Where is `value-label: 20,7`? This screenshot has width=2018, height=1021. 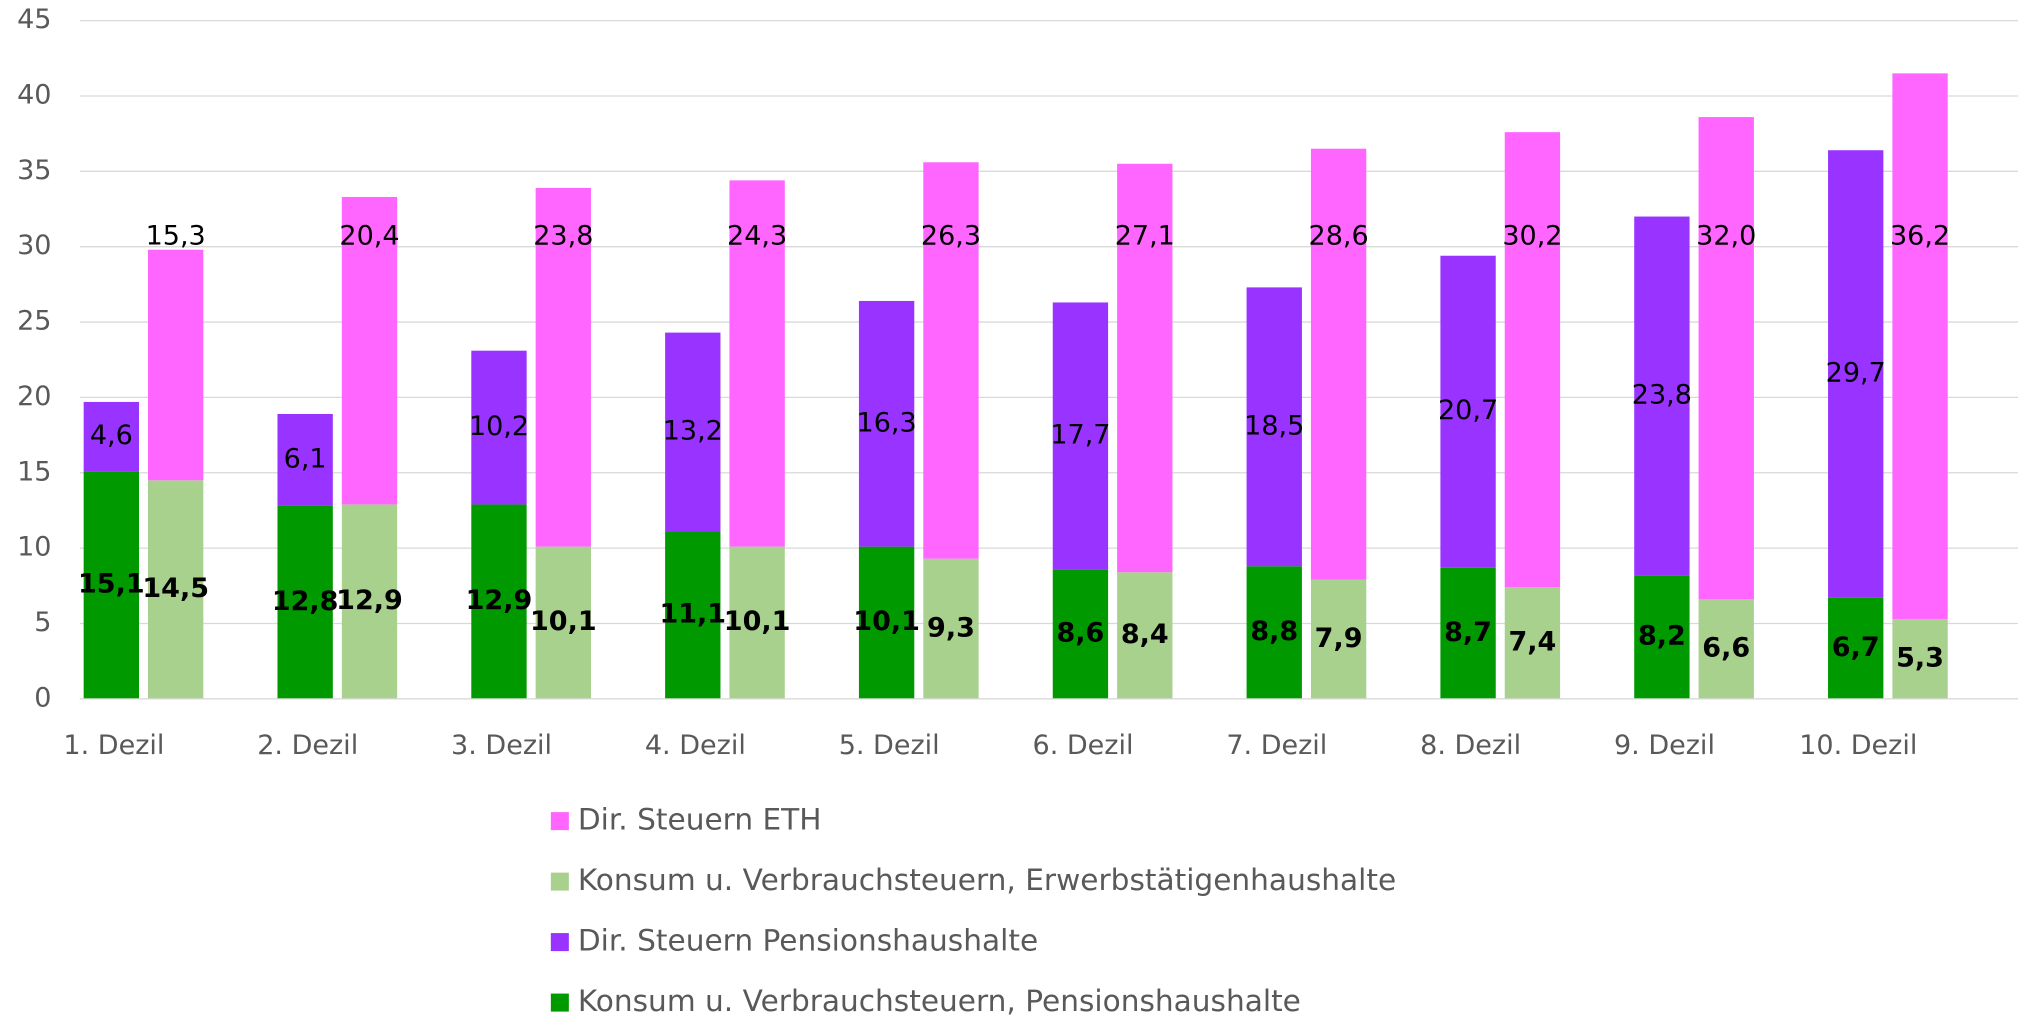
value-label: 20,7 is located at coordinates (1468, 410).